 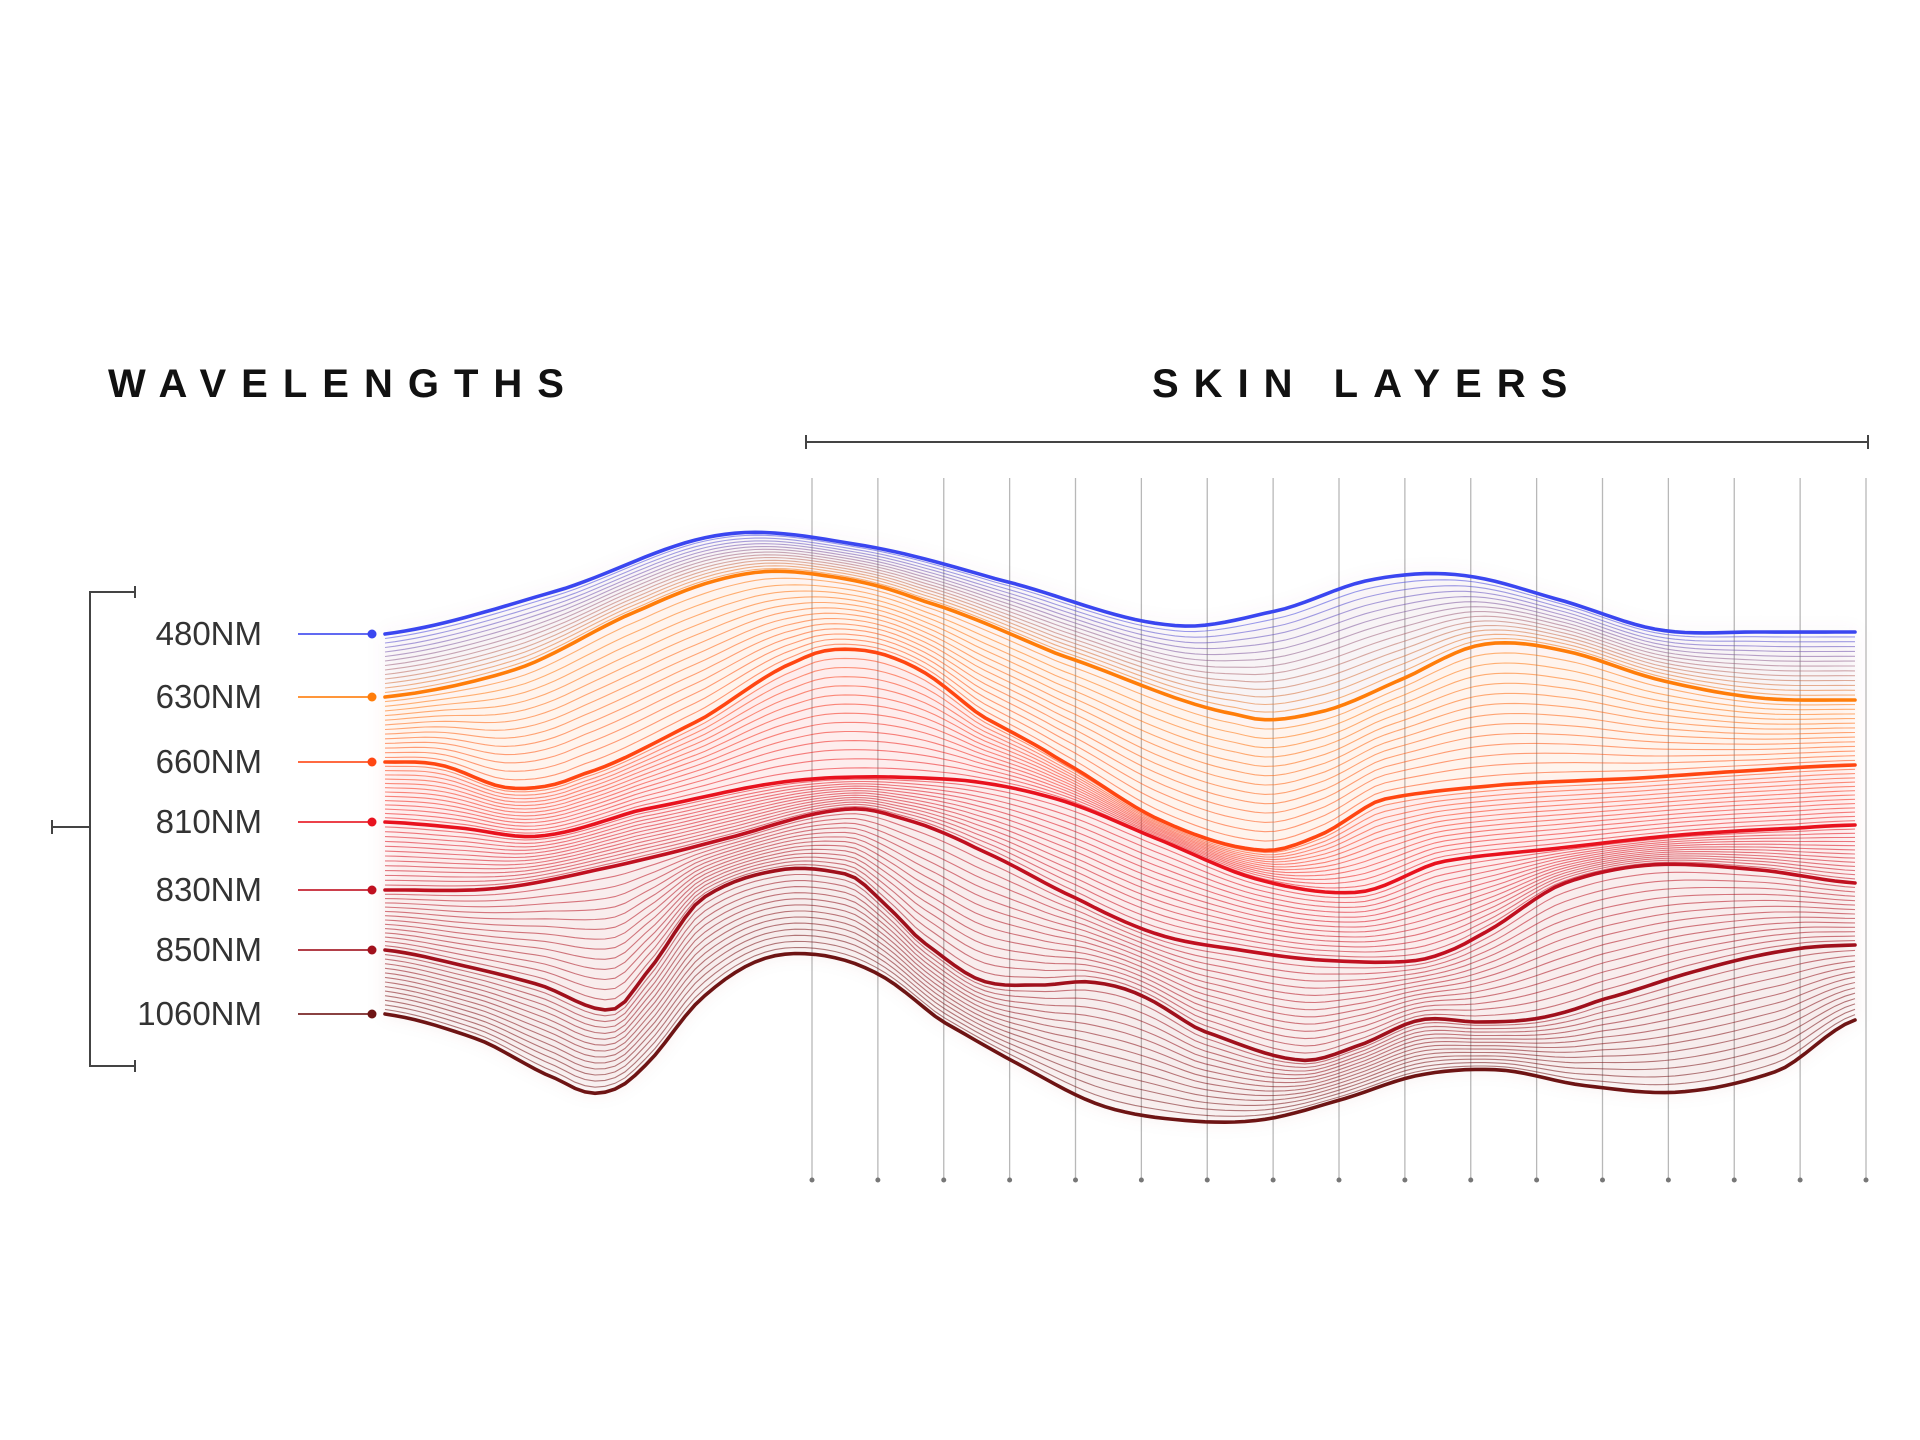 What do you see at coordinates (199, 1013) in the screenshot?
I see `wavelength-label: 1060NM` at bounding box center [199, 1013].